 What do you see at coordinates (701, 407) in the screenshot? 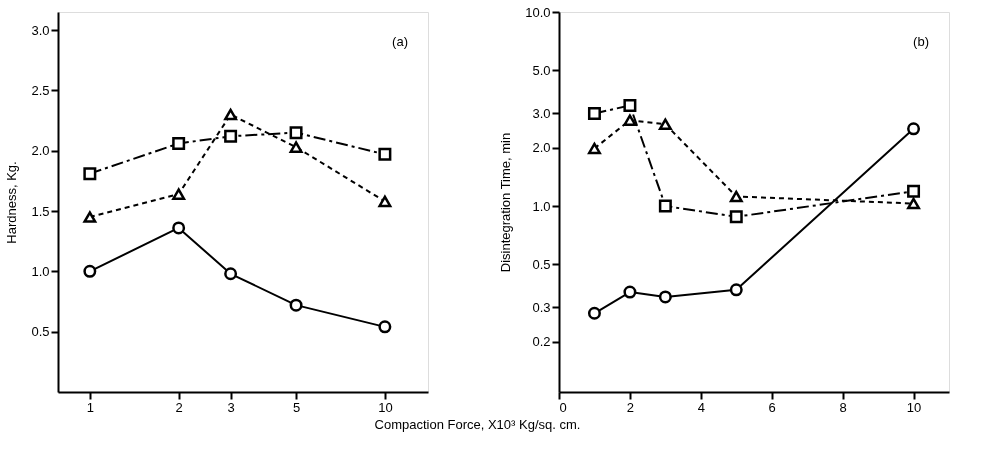
I see `x-tick-label: 4` at bounding box center [701, 407].